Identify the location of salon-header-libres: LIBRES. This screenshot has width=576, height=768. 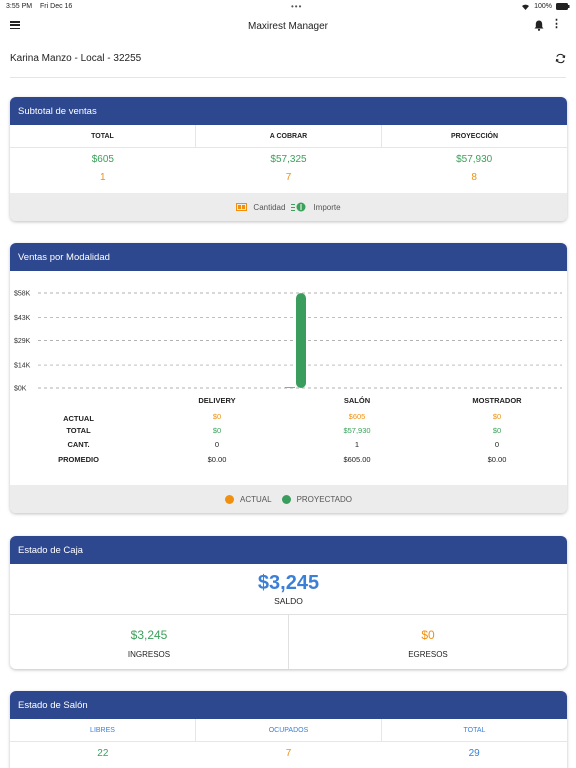
(102, 730).